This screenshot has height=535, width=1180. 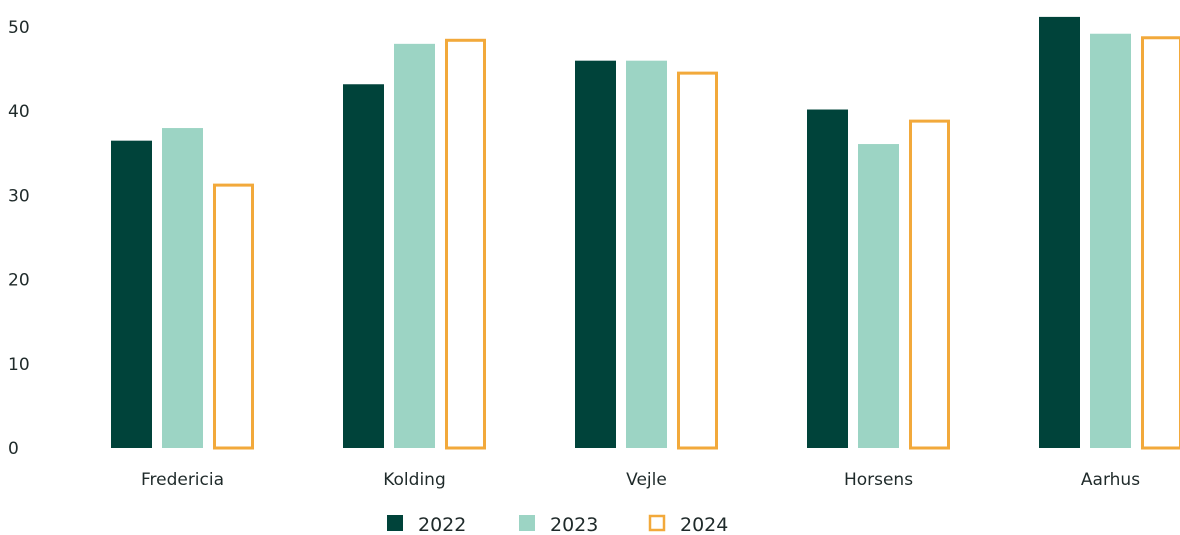 What do you see at coordinates (13, 449) in the screenshot?
I see `y-tick-label: 0` at bounding box center [13, 449].